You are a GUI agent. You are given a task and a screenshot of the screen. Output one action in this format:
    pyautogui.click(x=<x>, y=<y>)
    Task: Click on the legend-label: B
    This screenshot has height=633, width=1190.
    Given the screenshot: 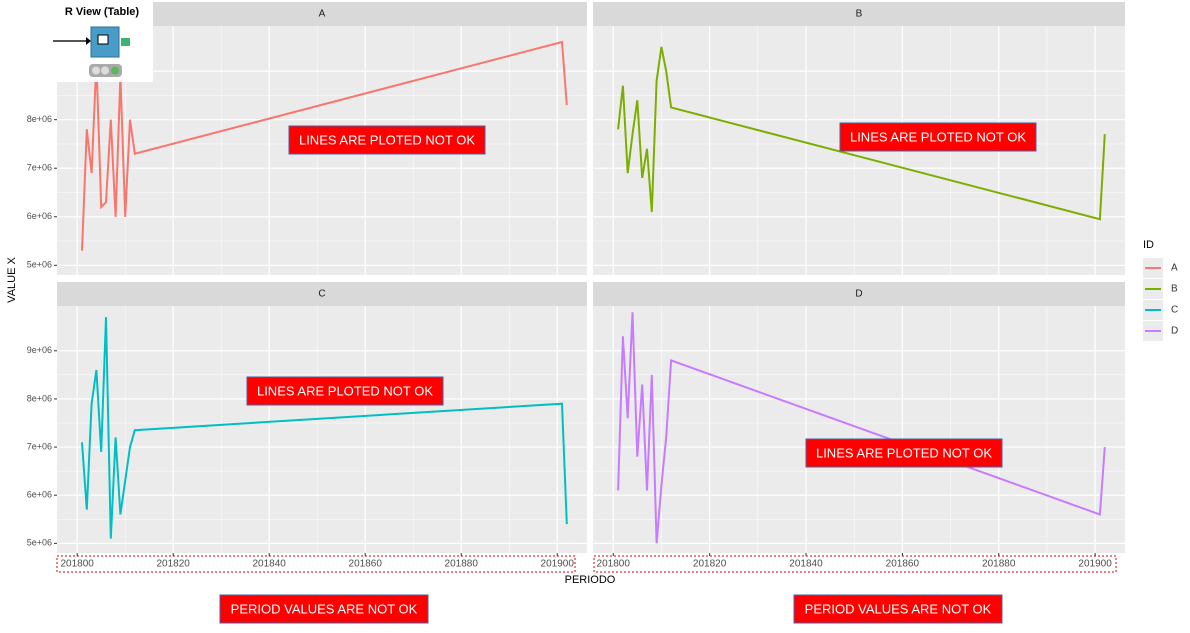 What is the action you would take?
    pyautogui.click(x=1174, y=289)
    